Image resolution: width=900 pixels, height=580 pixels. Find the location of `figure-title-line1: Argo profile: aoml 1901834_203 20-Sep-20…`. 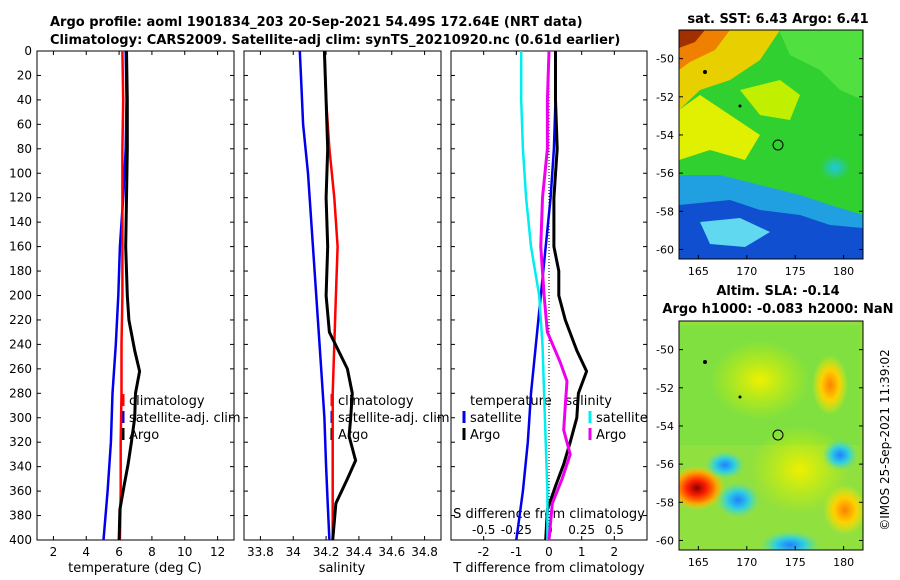

figure-title-line1: Argo profile: aoml 1901834_203 20-Sep-20… is located at coordinates (316, 22).